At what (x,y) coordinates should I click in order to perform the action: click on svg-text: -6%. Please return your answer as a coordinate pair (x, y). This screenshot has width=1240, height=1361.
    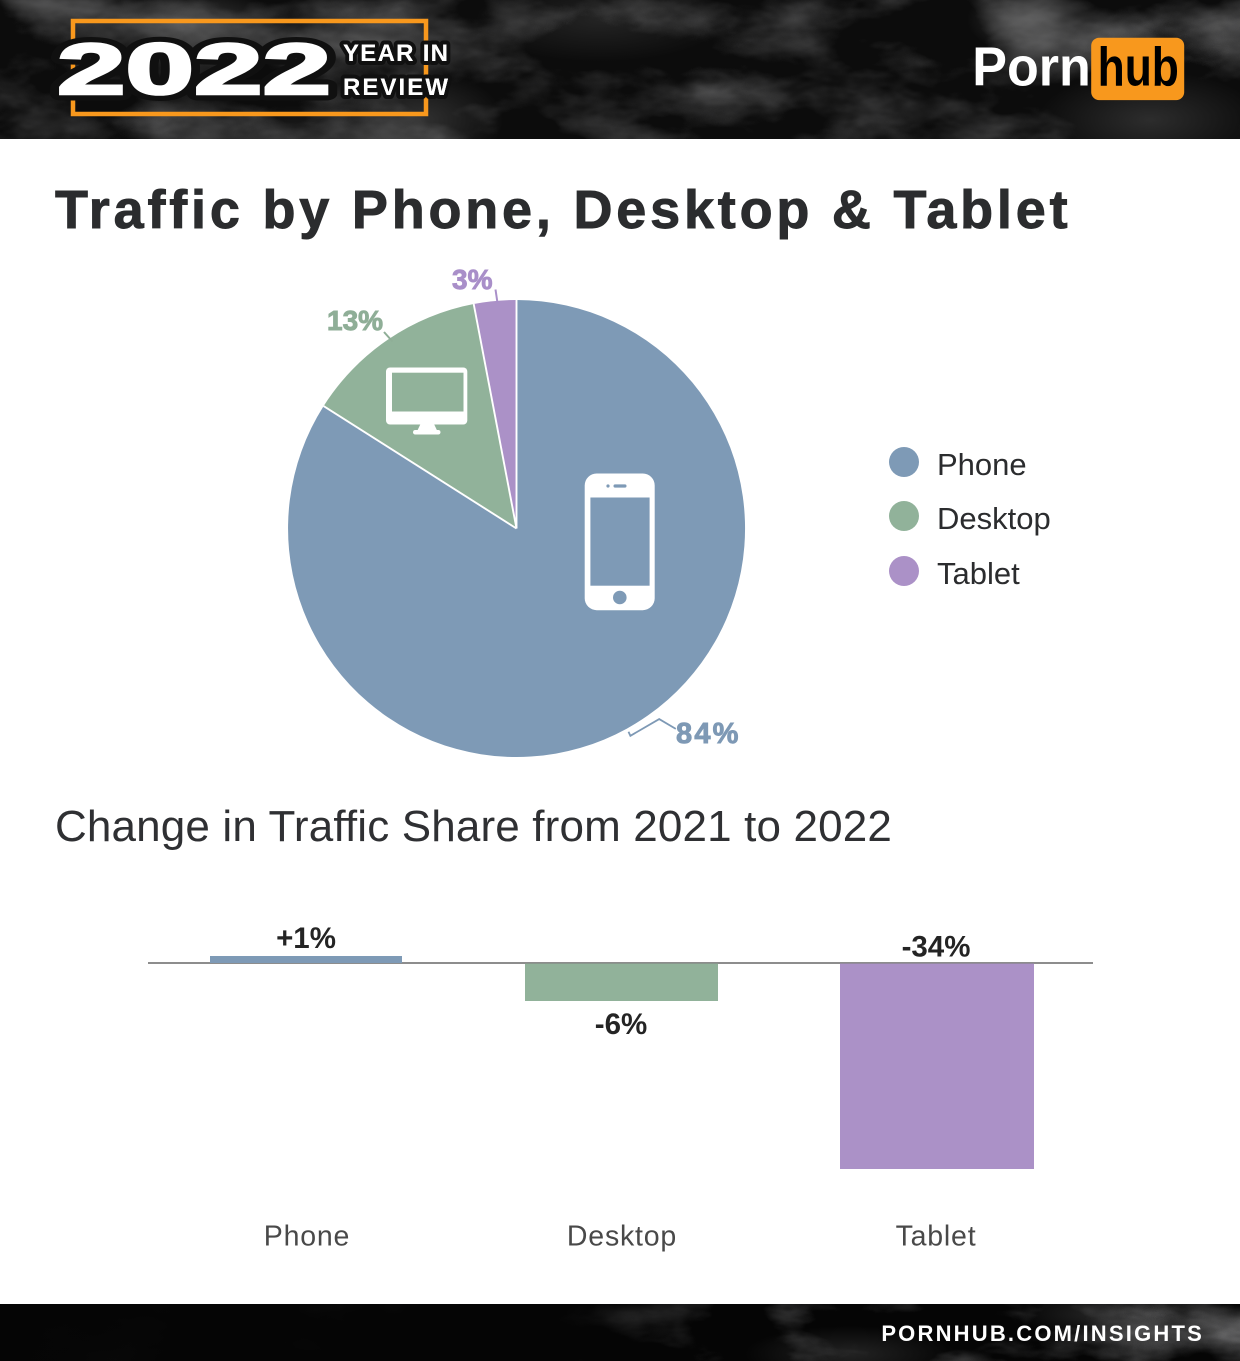
    Looking at the image, I should click on (621, 1024).